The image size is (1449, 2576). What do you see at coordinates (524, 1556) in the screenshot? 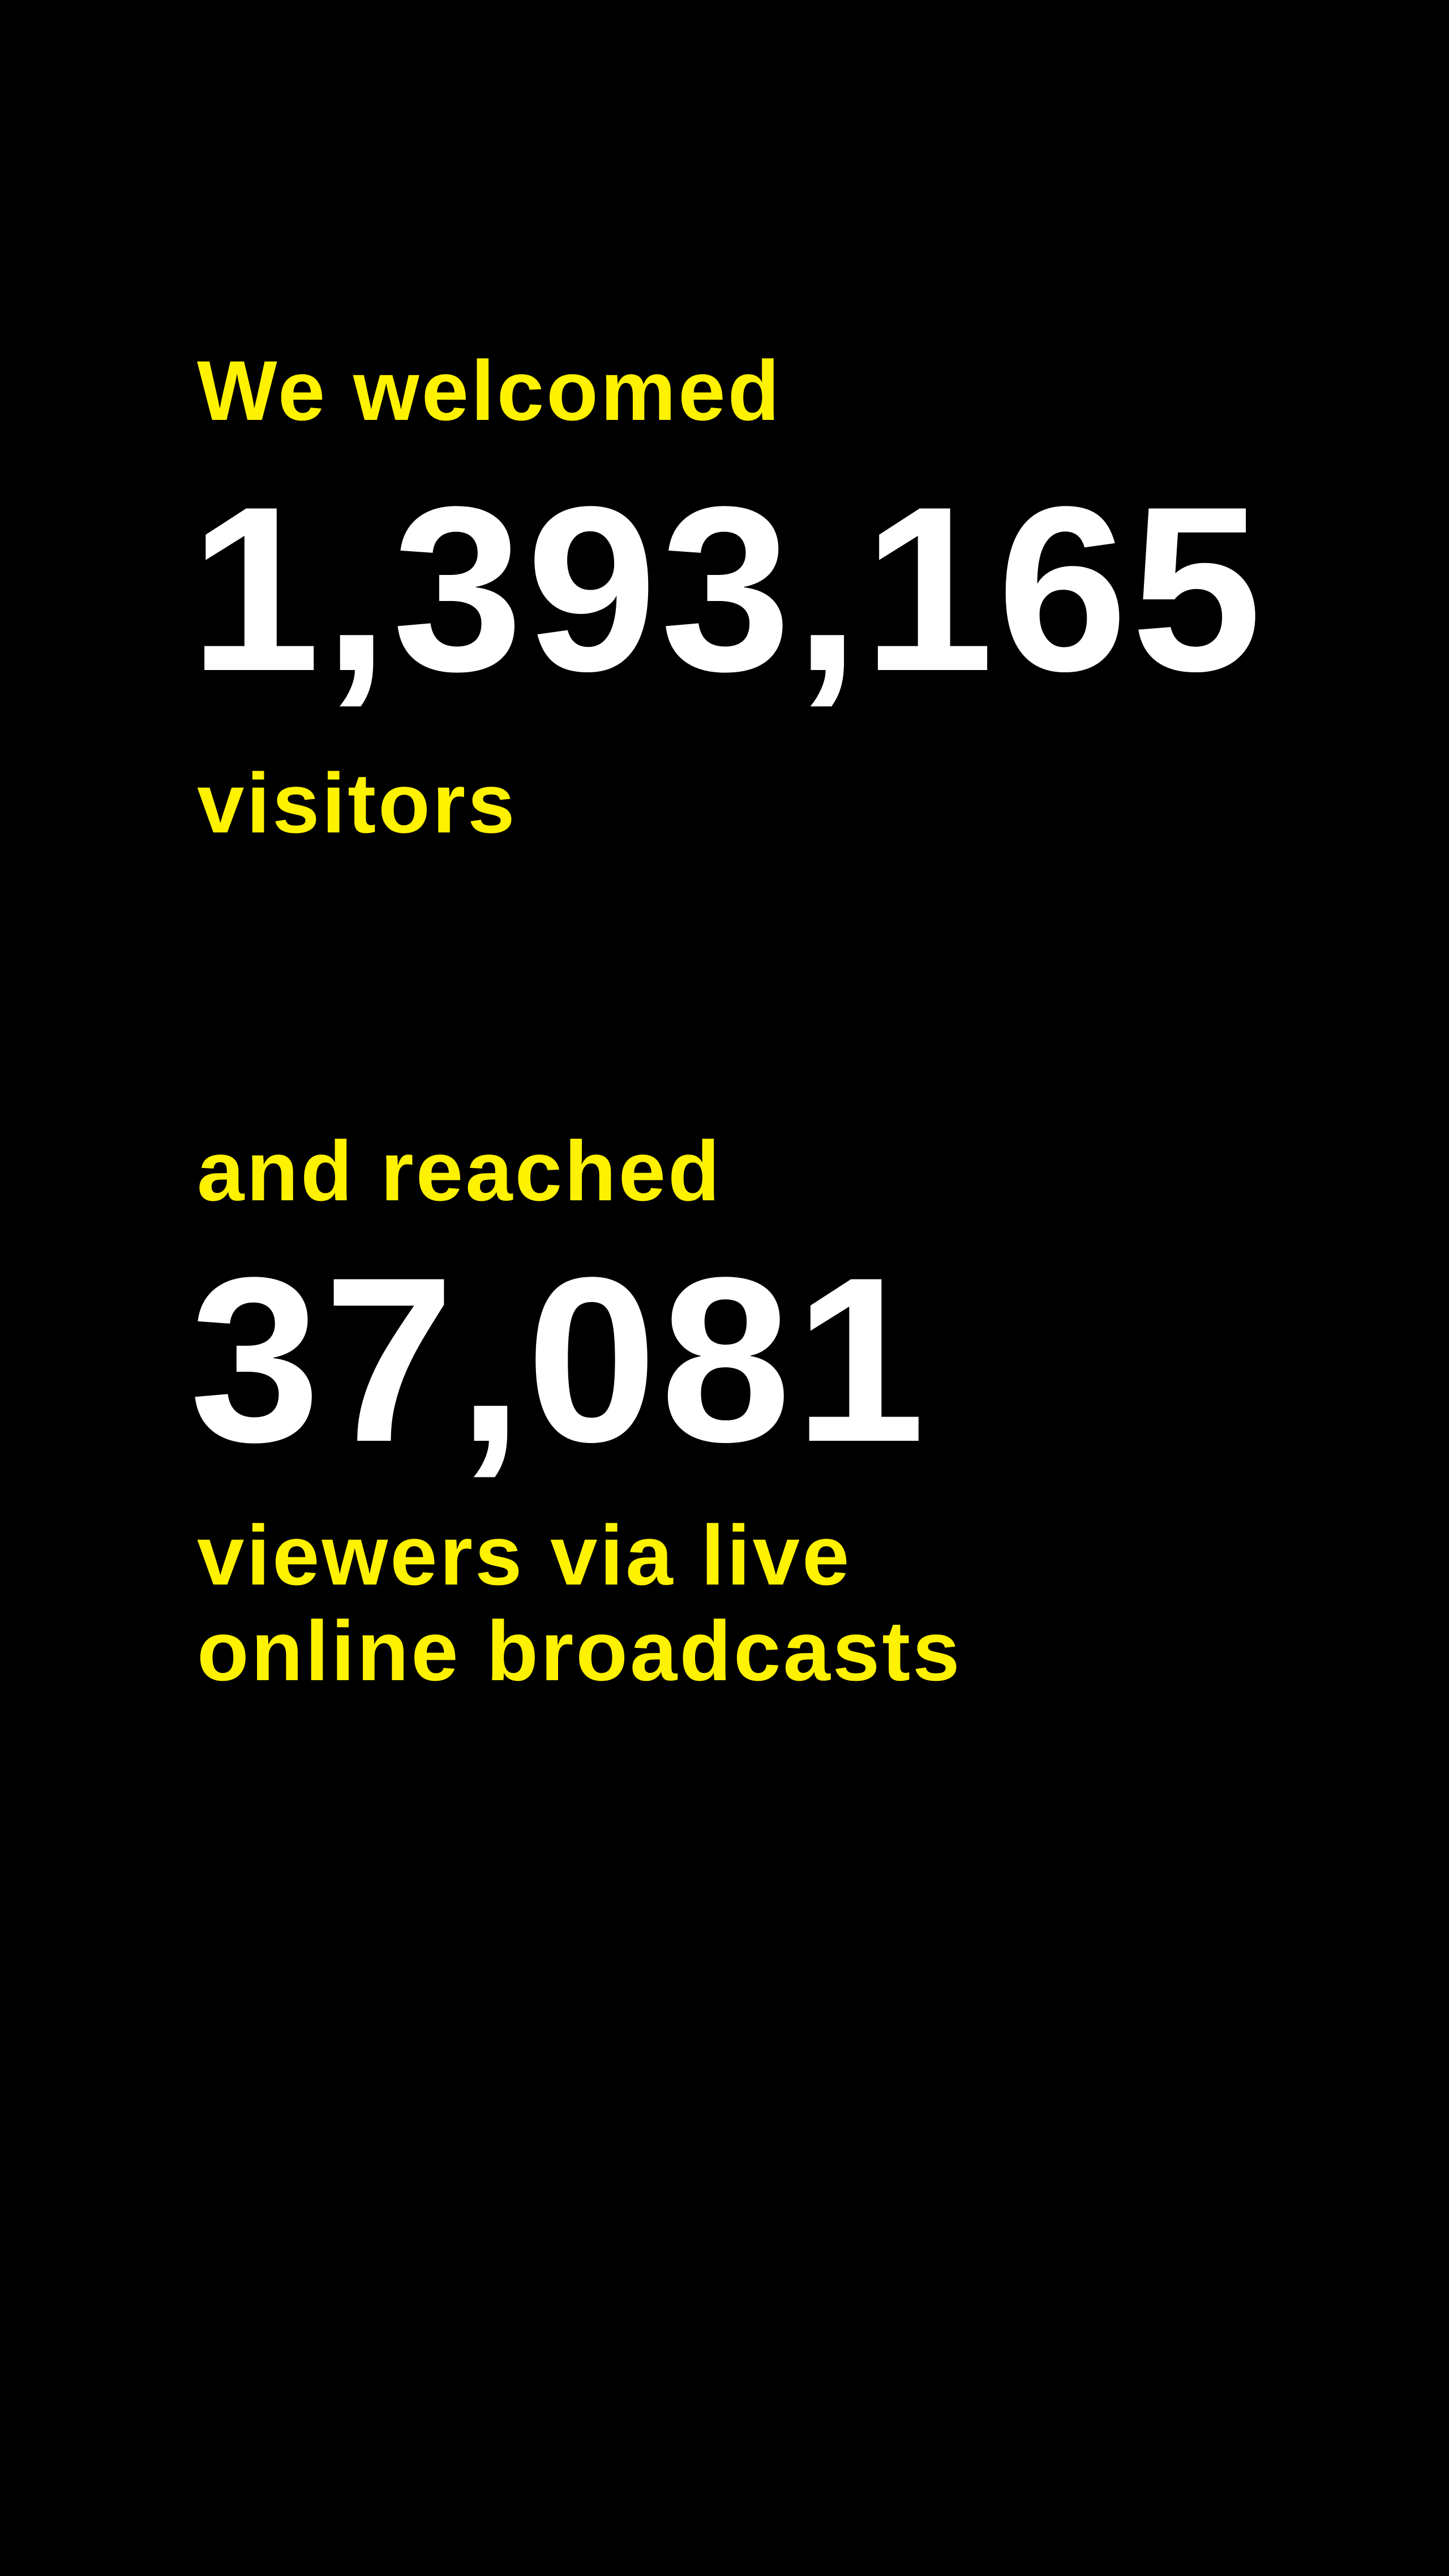
I see `viewers-unit-line1: viewers via live` at bounding box center [524, 1556].